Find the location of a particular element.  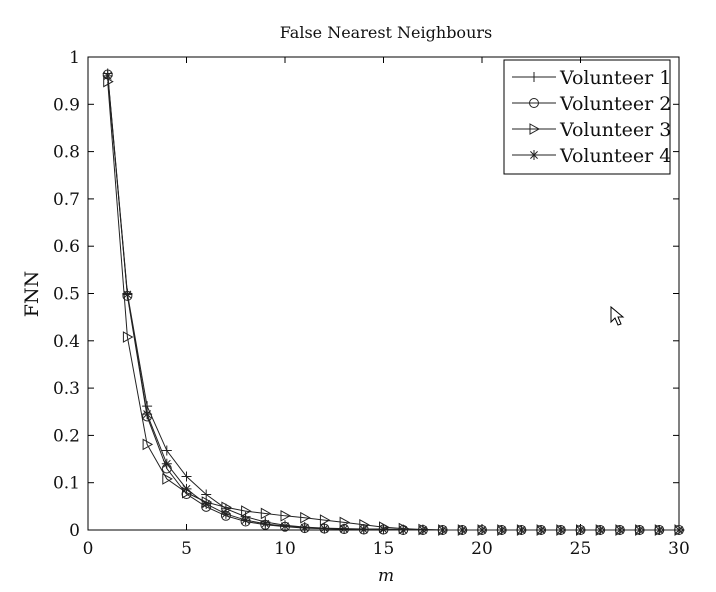

legend-entry: Volunteer 1 is located at coordinates (591, 78).